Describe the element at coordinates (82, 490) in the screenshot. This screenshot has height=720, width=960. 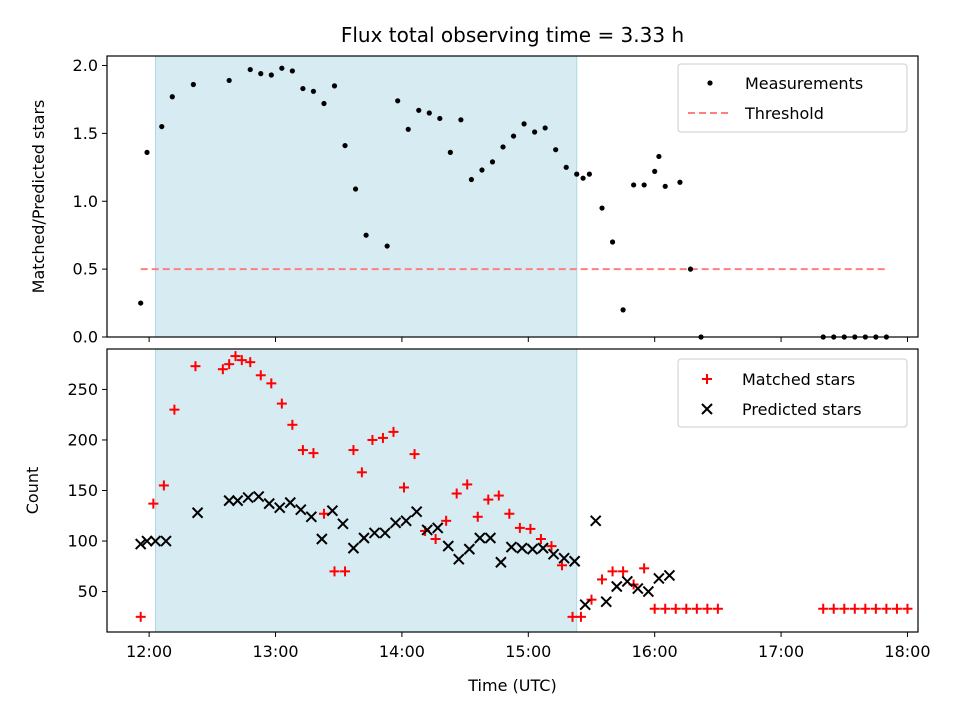
I see `y-tick-label: 150` at that location.